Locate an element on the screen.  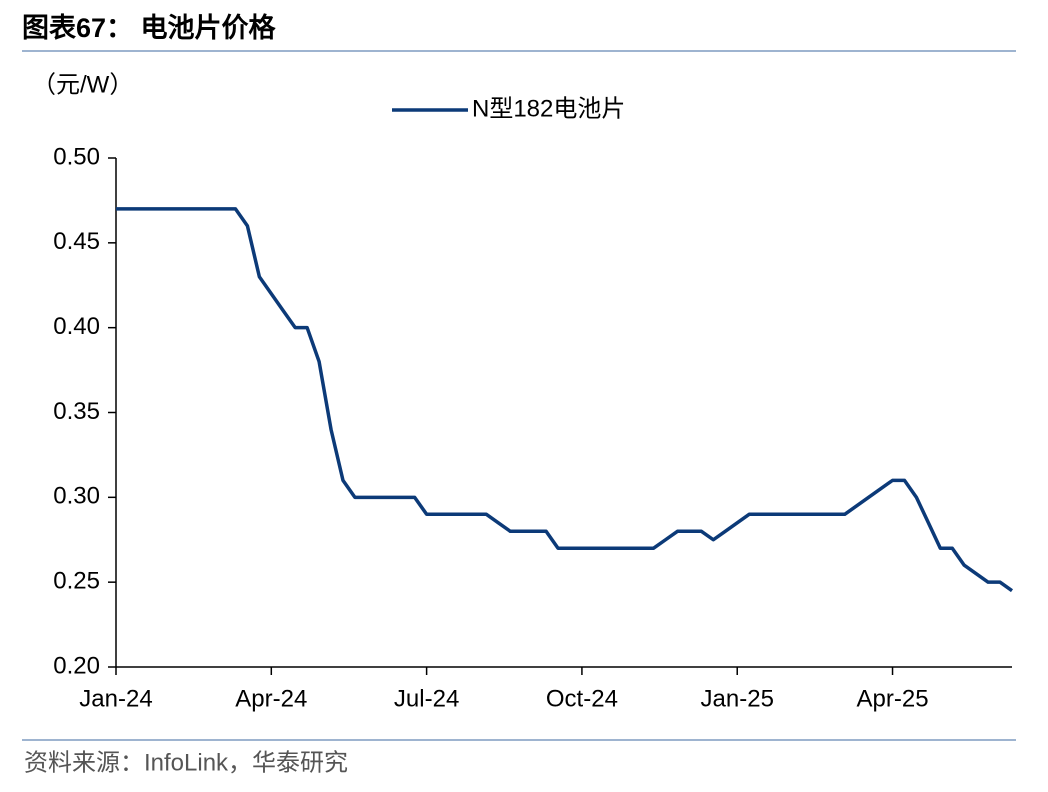
y-tick-label: 0.25 is located at coordinates (76, 581).